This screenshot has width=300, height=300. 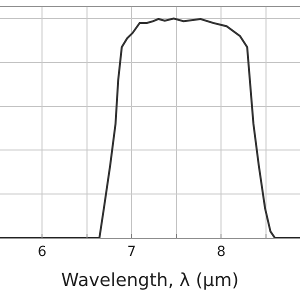 What do you see at coordinates (150, 280) in the screenshot?
I see `x-axis-title: Wavelength, λ (µm)` at bounding box center [150, 280].